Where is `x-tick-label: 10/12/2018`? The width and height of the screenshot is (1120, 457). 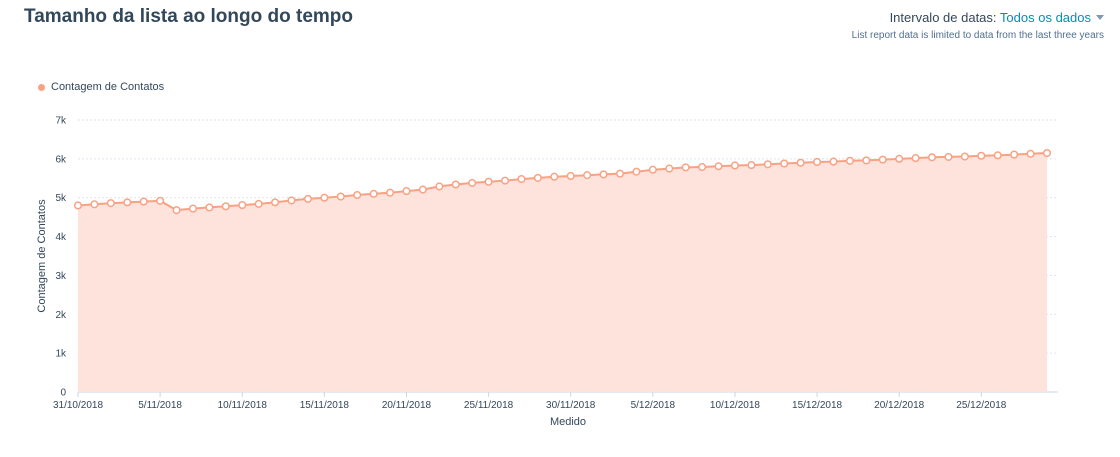
x-tick-label: 10/12/2018 is located at coordinates (735, 405).